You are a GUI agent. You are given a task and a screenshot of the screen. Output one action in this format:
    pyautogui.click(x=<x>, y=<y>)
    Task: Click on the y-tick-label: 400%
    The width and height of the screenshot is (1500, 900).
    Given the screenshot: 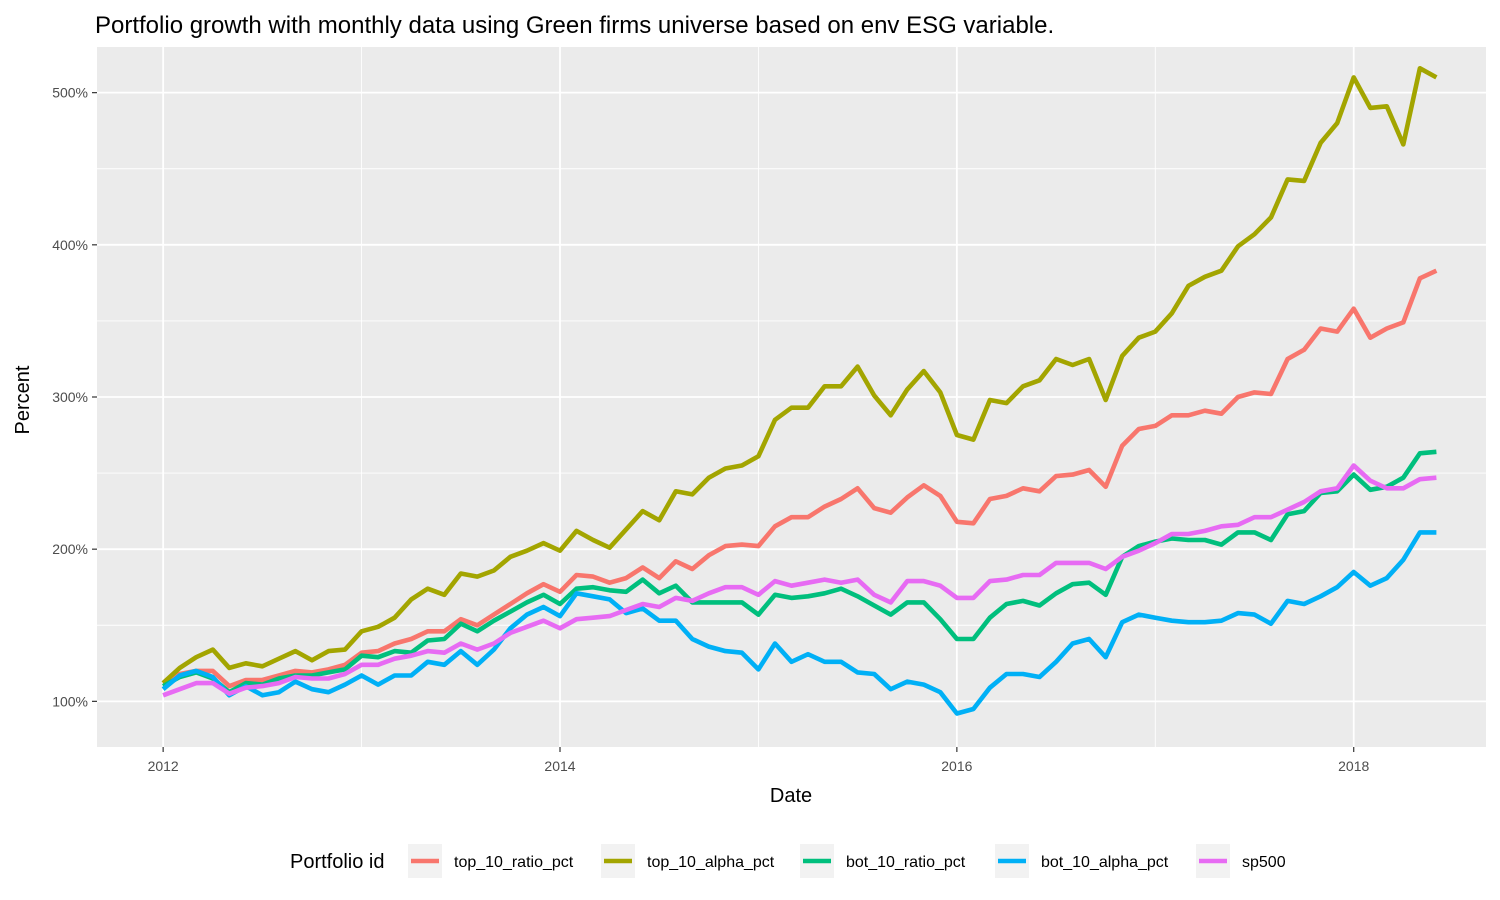 What is the action you would take?
    pyautogui.click(x=70, y=245)
    